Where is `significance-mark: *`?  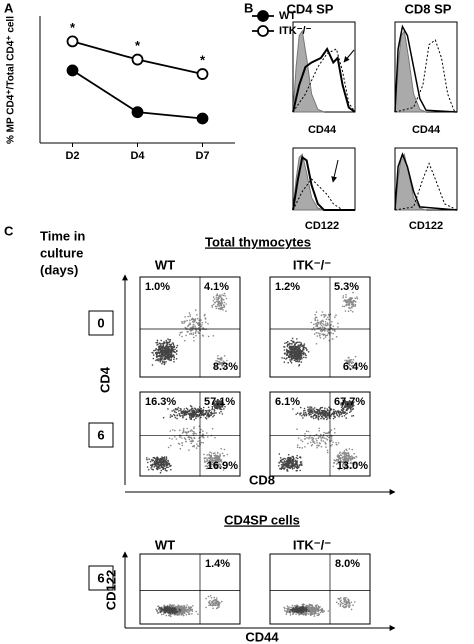 significance-mark: * is located at coordinates (138, 45).